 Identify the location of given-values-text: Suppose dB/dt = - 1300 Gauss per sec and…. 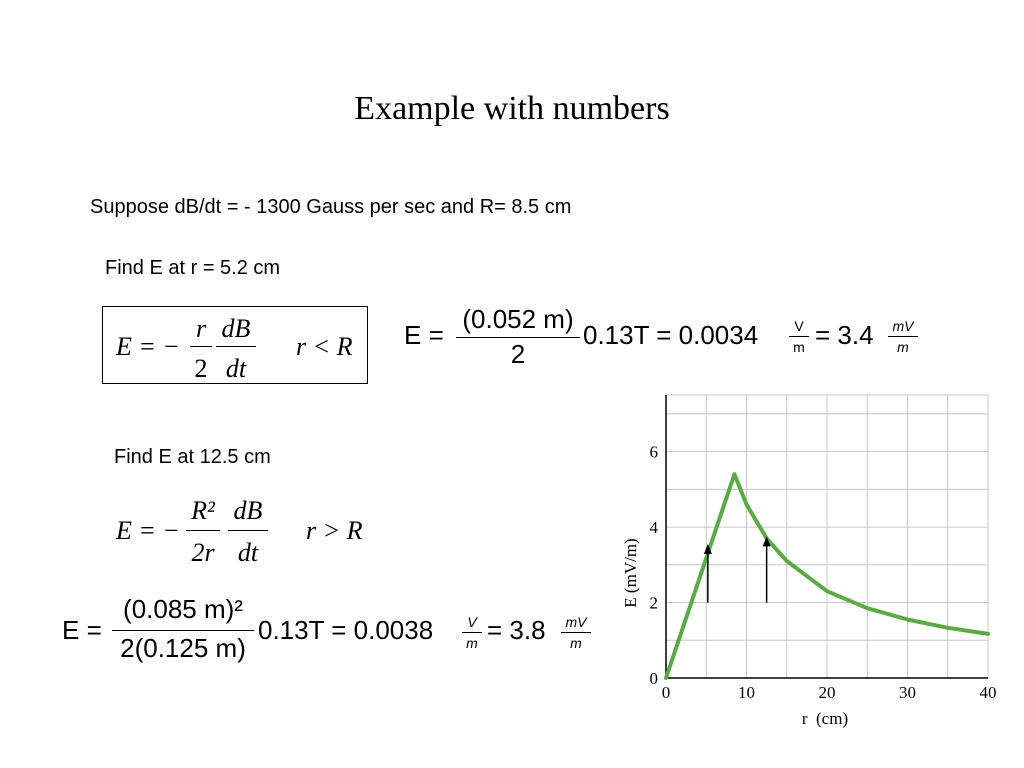
(331, 207).